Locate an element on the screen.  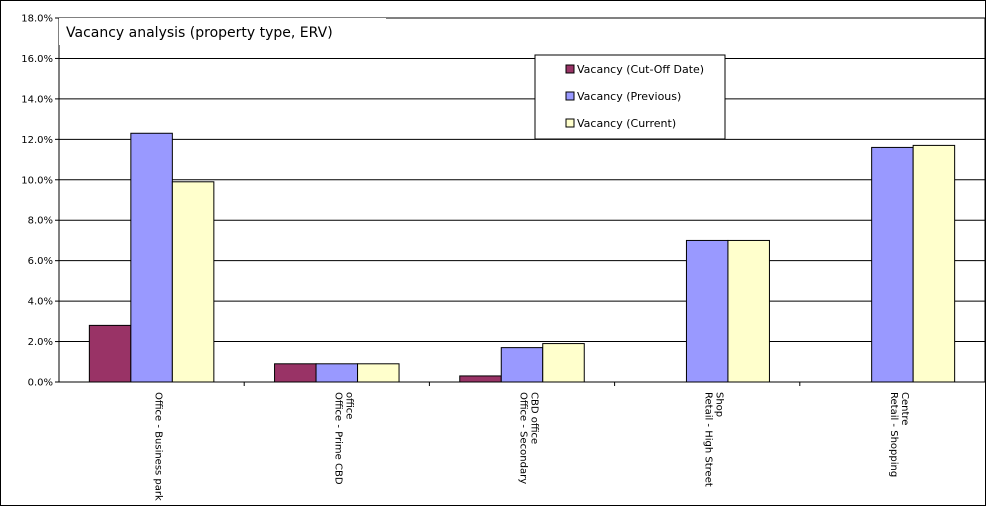
y-tick-label: 10.0% is located at coordinates (37, 180).